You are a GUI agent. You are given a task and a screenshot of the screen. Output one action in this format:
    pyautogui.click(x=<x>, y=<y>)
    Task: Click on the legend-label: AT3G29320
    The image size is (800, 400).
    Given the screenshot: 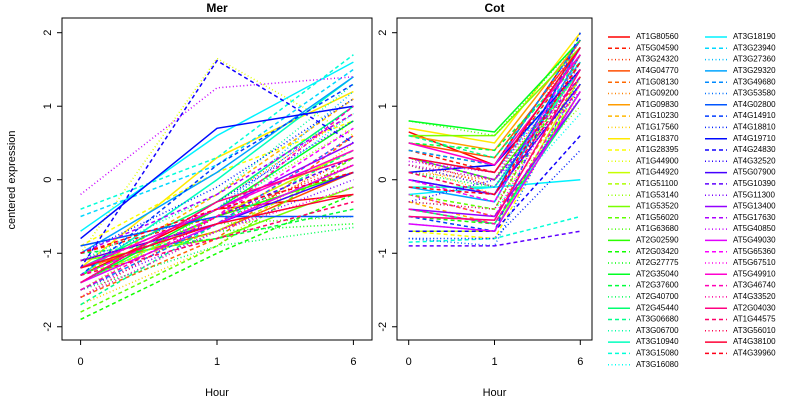 What is the action you would take?
    pyautogui.click(x=754, y=70)
    